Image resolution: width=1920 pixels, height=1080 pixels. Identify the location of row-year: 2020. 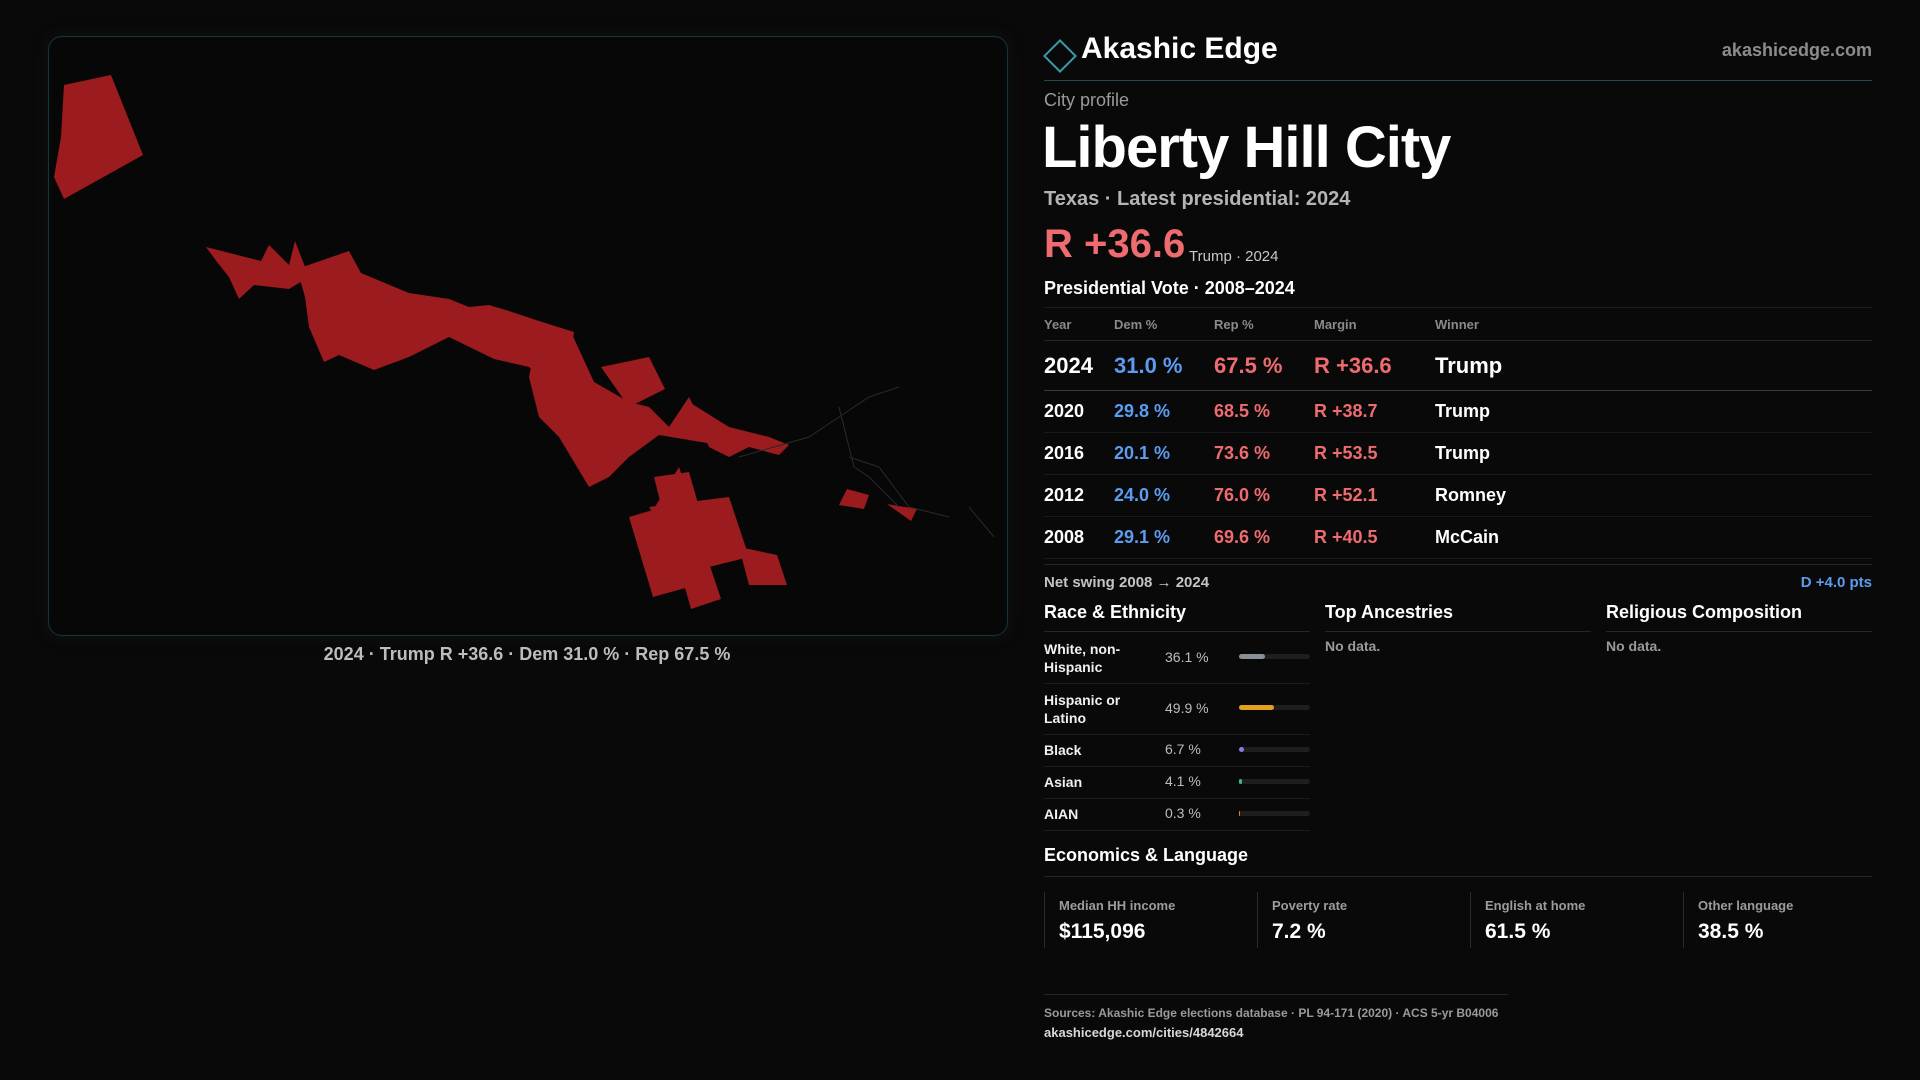
(1079, 411).